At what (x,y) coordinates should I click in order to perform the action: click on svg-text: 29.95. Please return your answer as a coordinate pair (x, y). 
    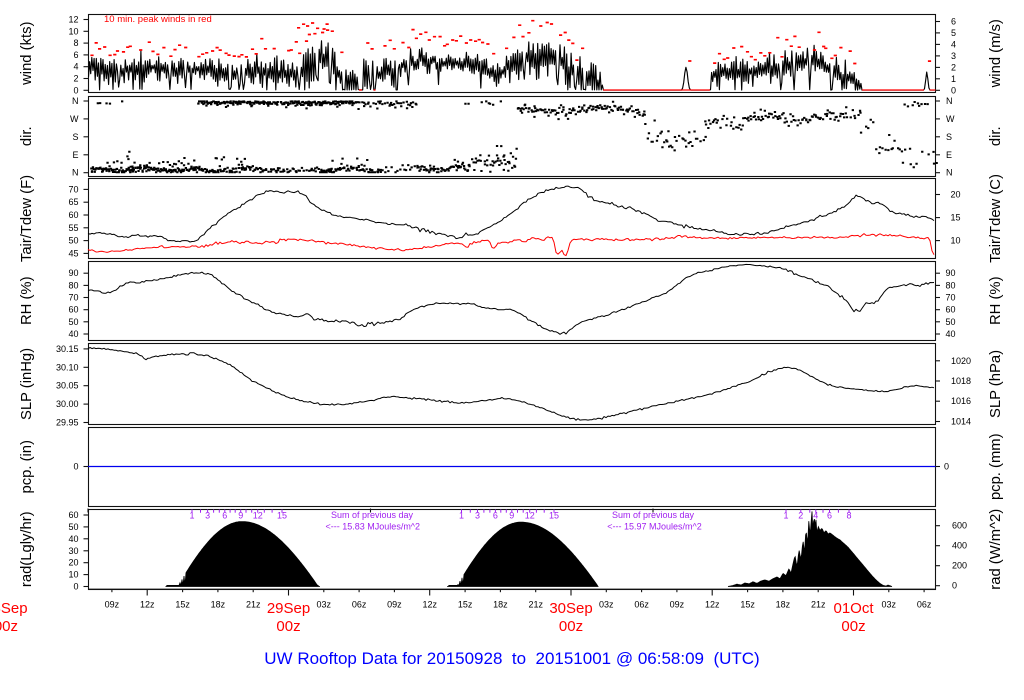
    Looking at the image, I should click on (67, 423).